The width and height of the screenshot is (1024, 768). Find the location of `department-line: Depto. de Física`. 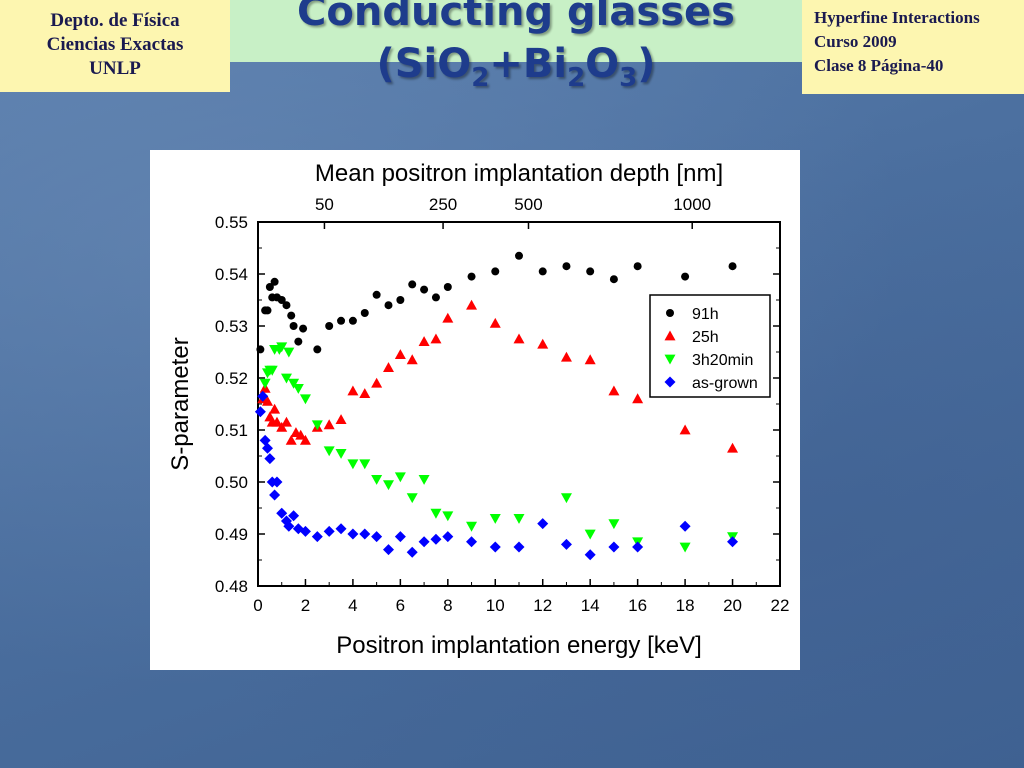

department-line: Depto. de Física is located at coordinates (115, 20).